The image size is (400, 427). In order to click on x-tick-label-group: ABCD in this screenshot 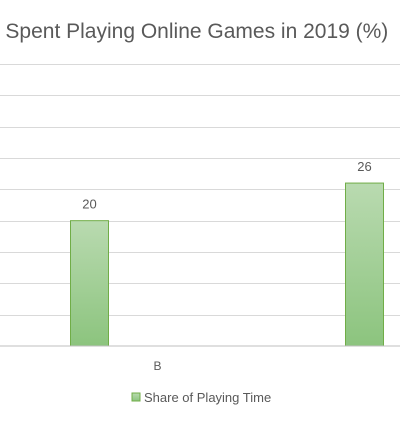, I will do `click(157, 366)`.